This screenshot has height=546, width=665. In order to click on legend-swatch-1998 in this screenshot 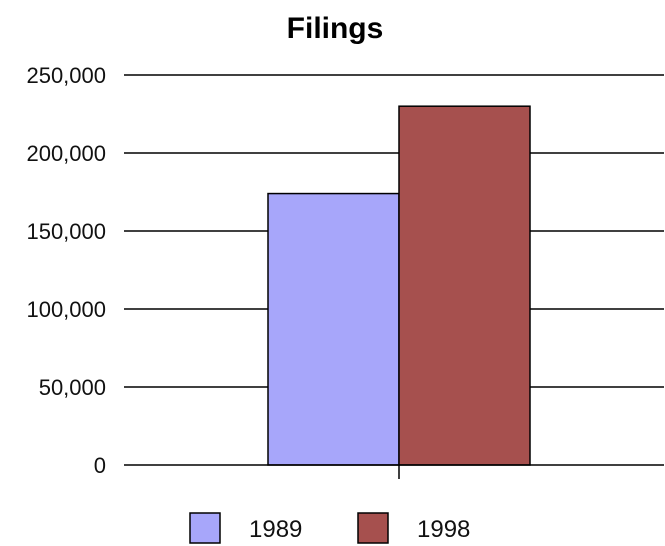, I will do `click(373, 528)`.